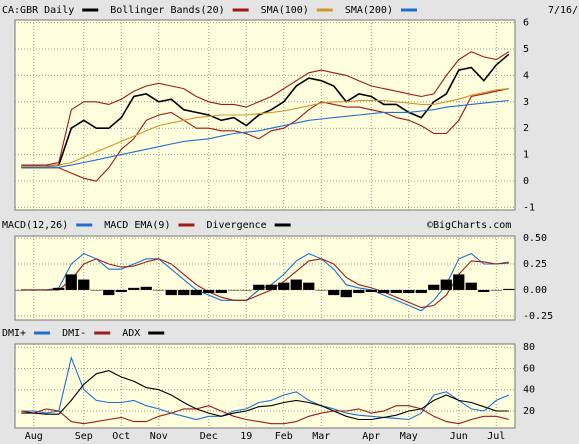  What do you see at coordinates (159, 436) in the screenshot?
I see `x-tick-label: Nov` at bounding box center [159, 436].